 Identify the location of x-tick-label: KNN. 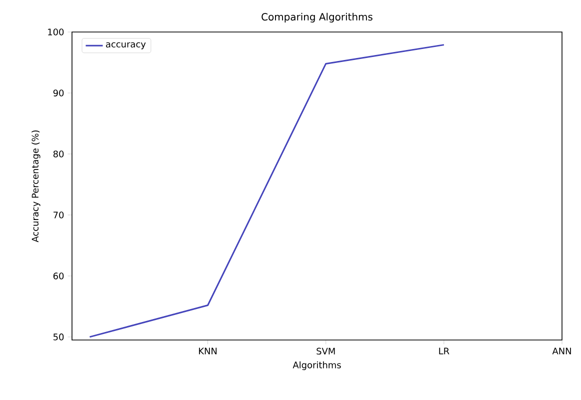
(208, 351).